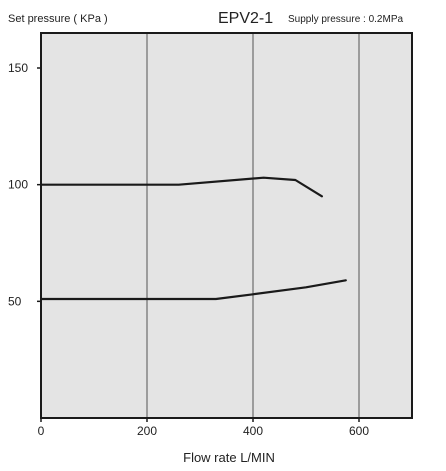 This screenshot has height=471, width=446. What do you see at coordinates (58, 19) in the screenshot?
I see `y-axis-label: Set pressure ( KPa )` at bounding box center [58, 19].